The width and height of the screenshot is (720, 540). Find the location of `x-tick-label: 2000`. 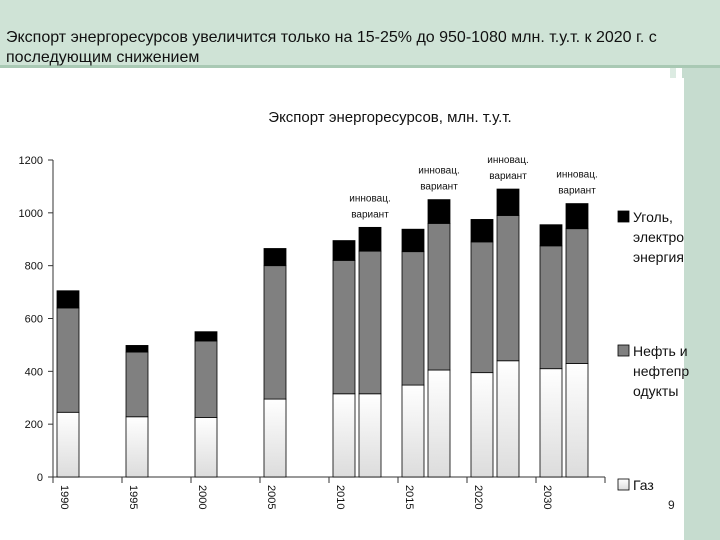

x-tick-label: 2000 is located at coordinates (202, 497).